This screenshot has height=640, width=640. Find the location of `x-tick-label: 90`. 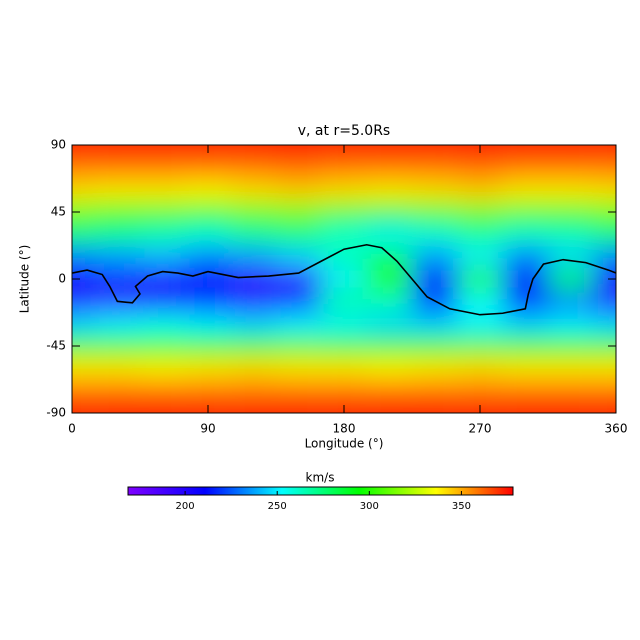

x-tick-label: 90 is located at coordinates (207, 429).